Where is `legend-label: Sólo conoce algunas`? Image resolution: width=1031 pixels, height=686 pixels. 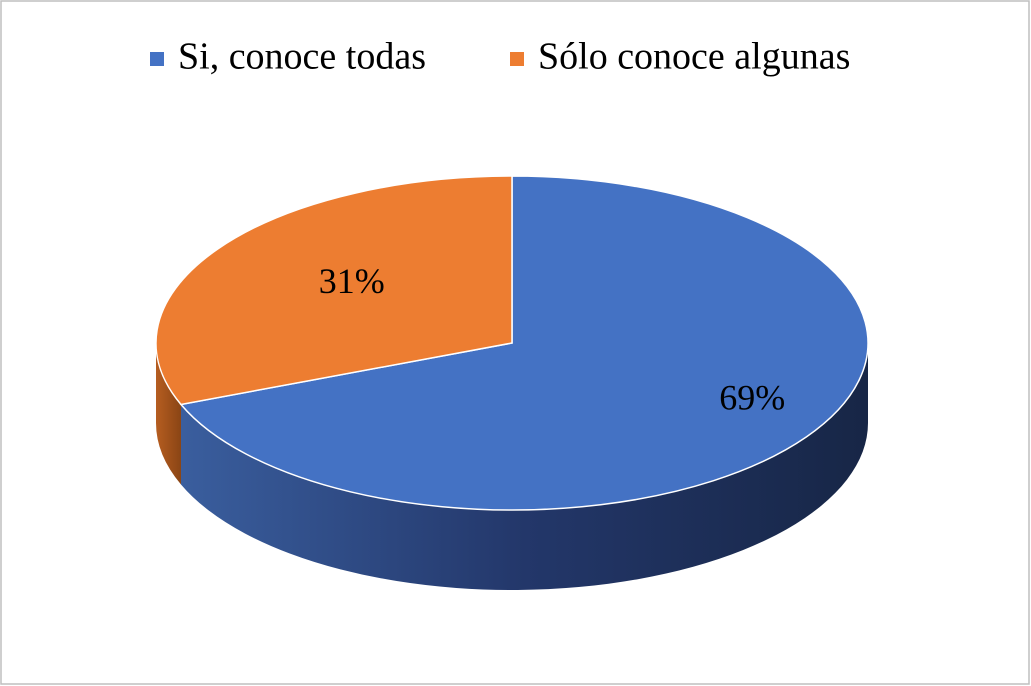
legend-label: Sólo conoce algunas is located at coordinates (694, 57).